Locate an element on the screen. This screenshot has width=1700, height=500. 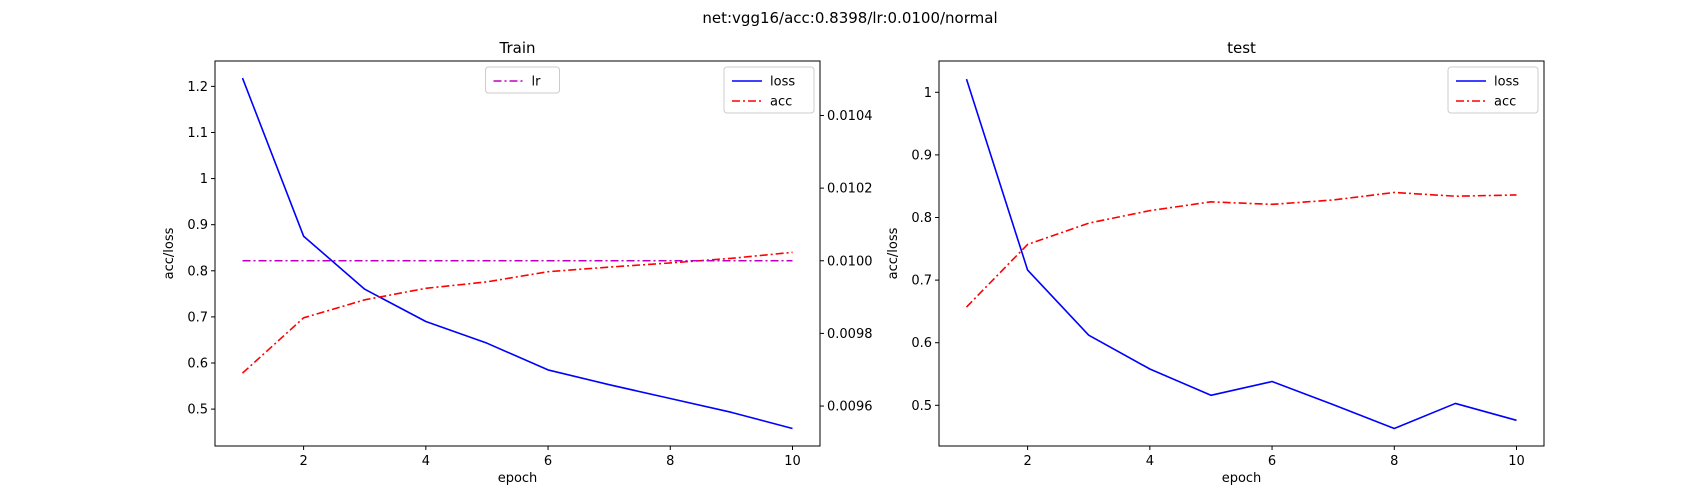
y2-tick-label: 0.0104 is located at coordinates (850, 116).